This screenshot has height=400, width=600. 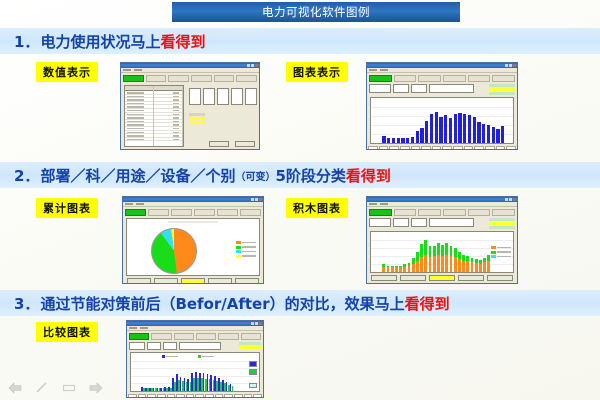 I want to click on arrow-left-icon, so click(x=15, y=388).